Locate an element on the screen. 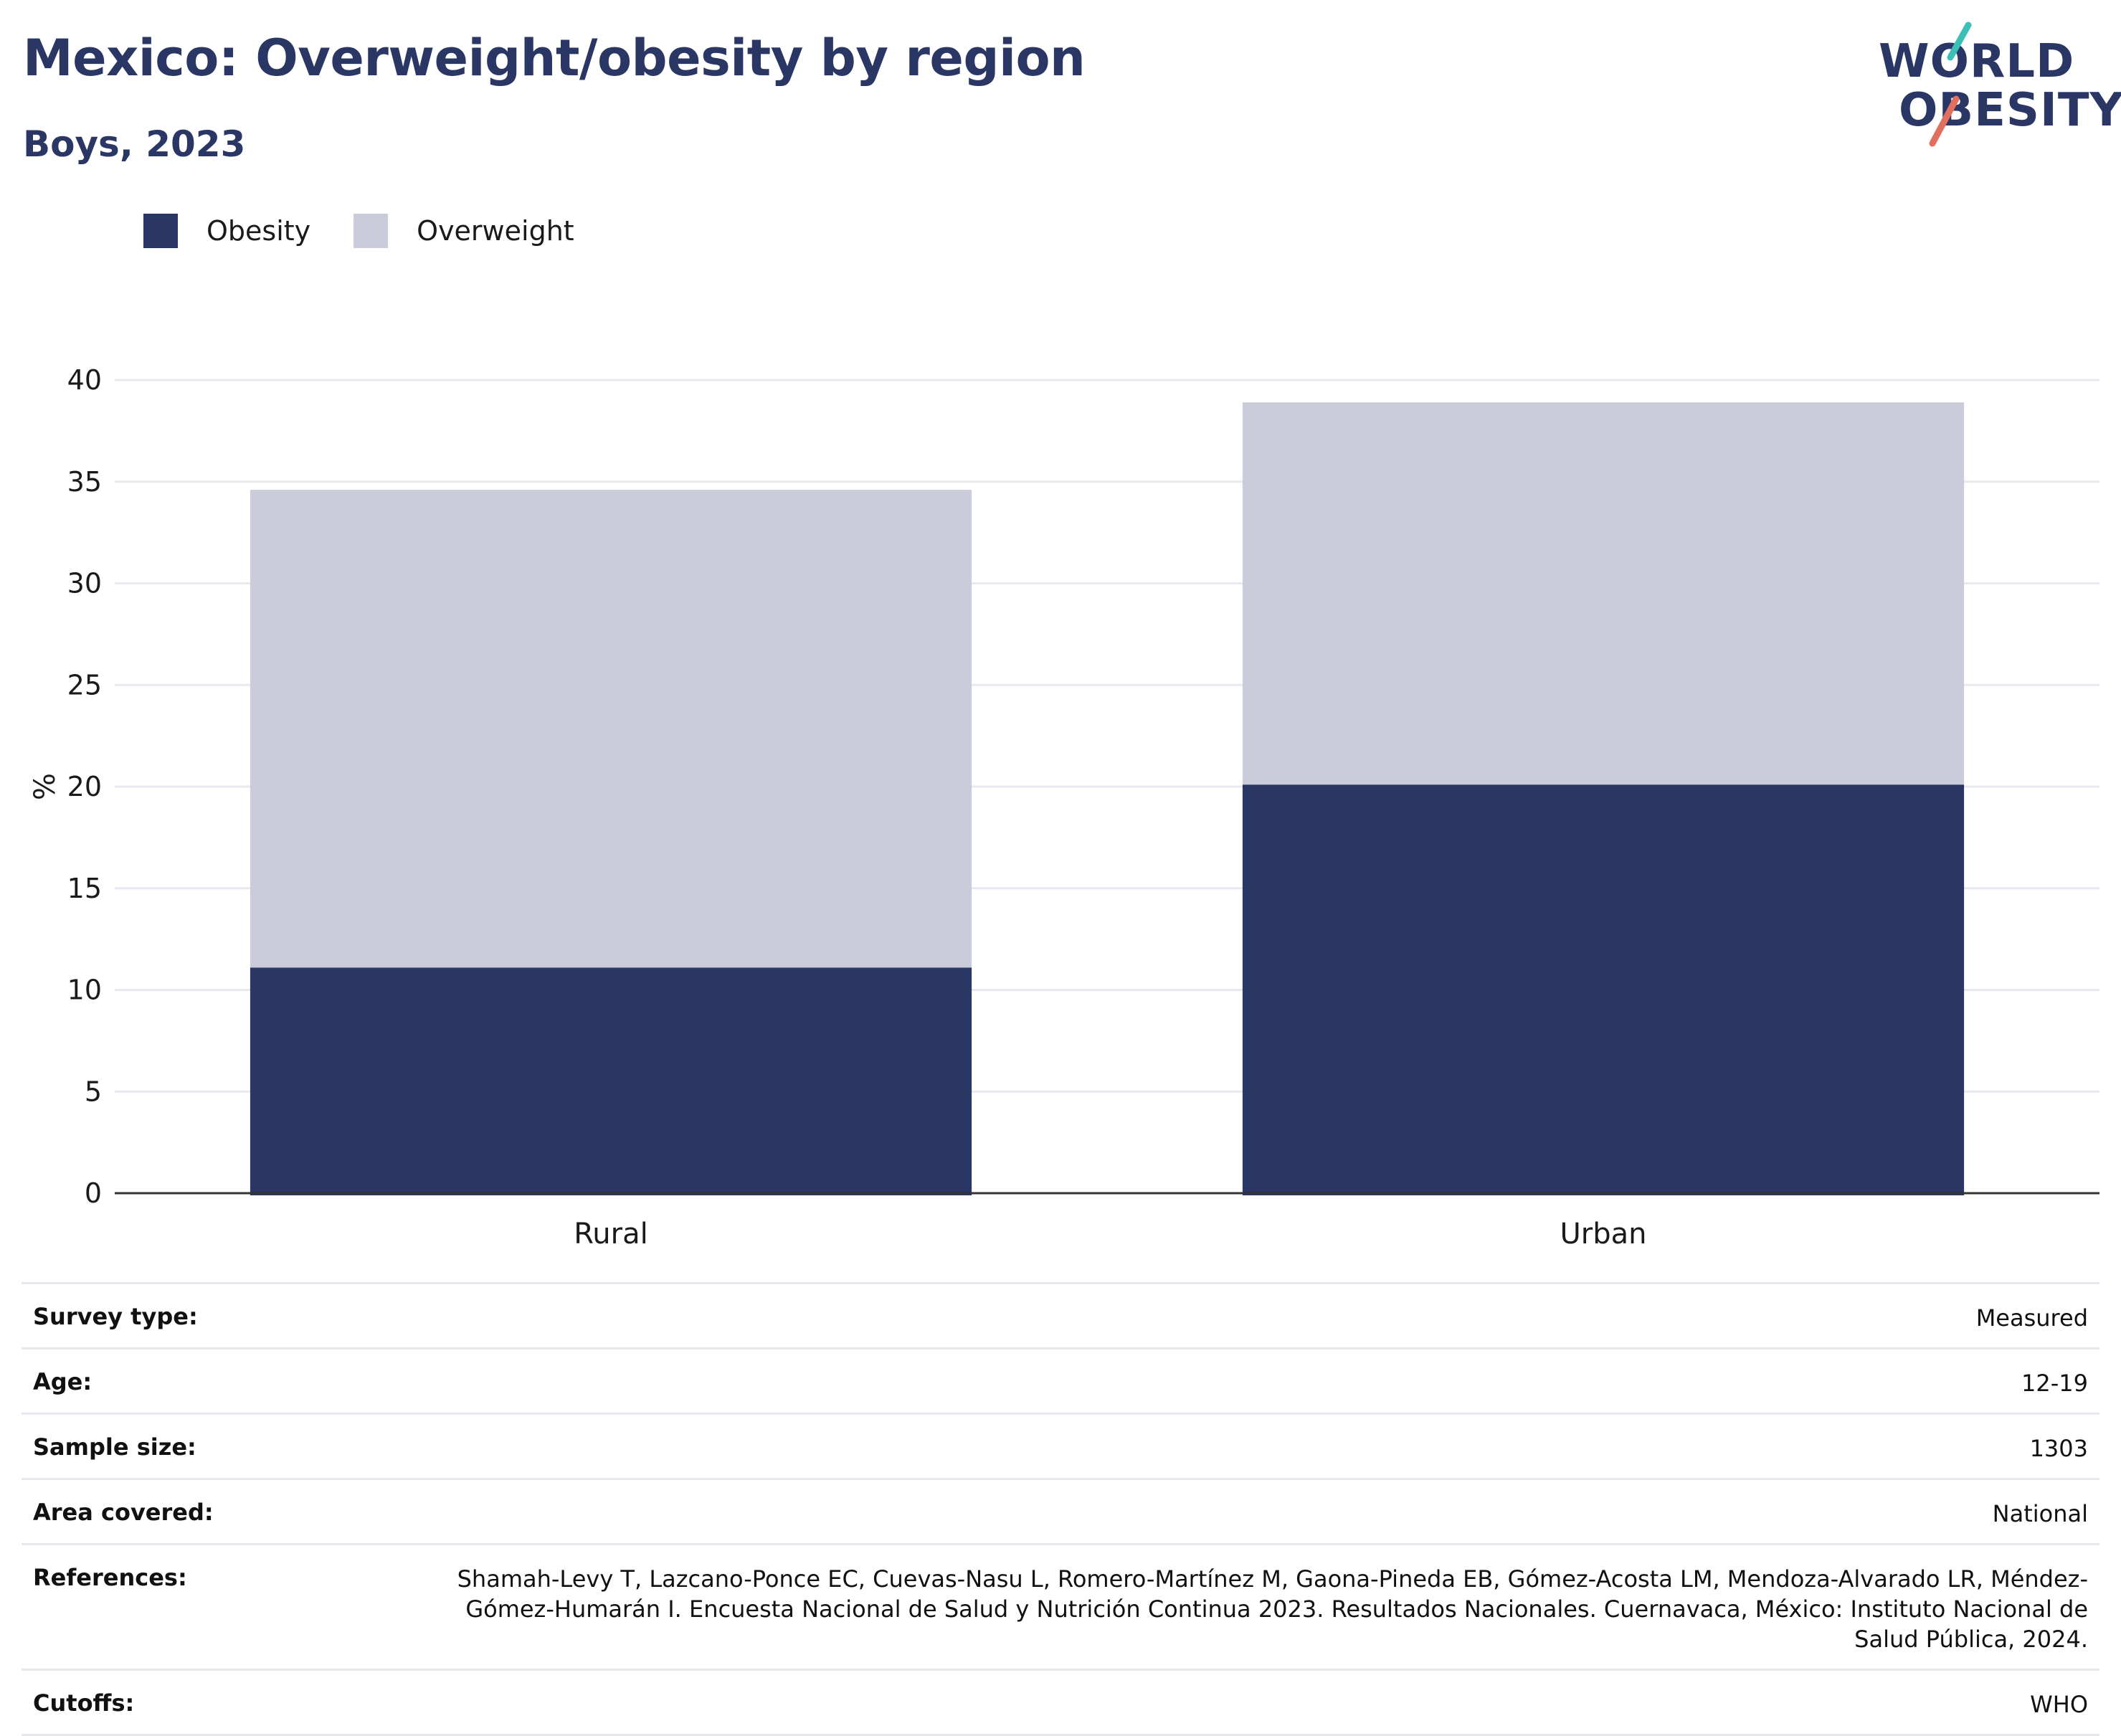  legend-item-overweight: Overweight is located at coordinates (464, 231).